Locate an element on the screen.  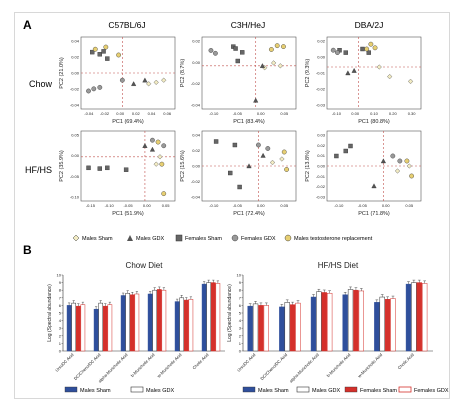
panel-a-label: A is located at coordinates (27, 25).